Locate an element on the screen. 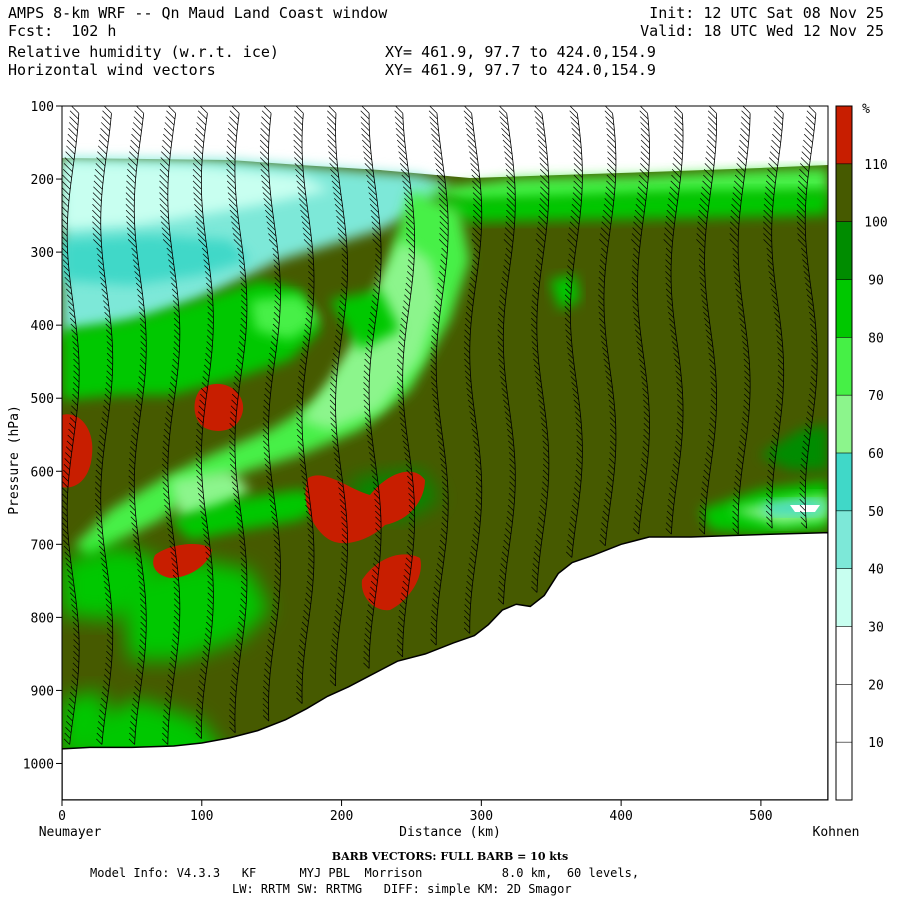  rh-dry-upper is located at coordinates (445, 142).